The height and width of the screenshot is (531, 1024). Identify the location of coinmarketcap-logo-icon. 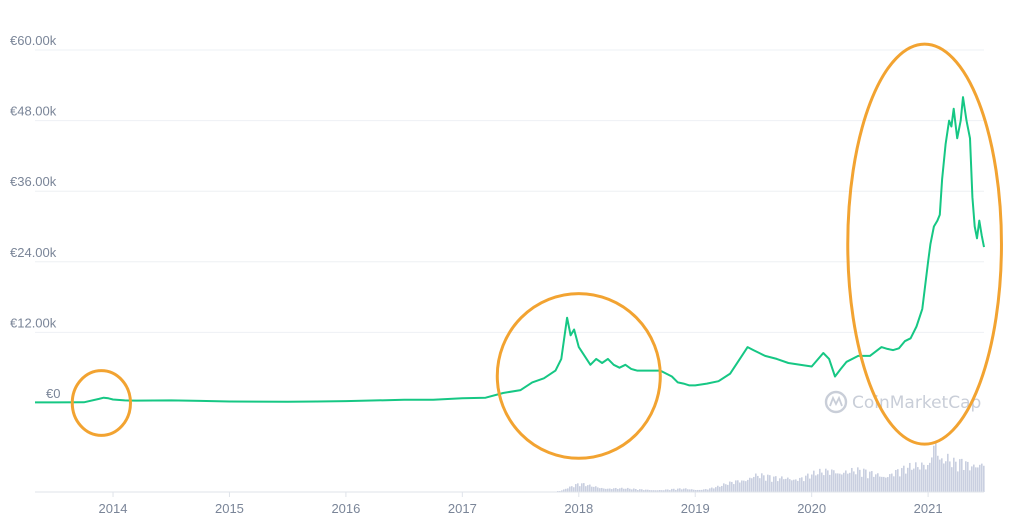
(836, 402).